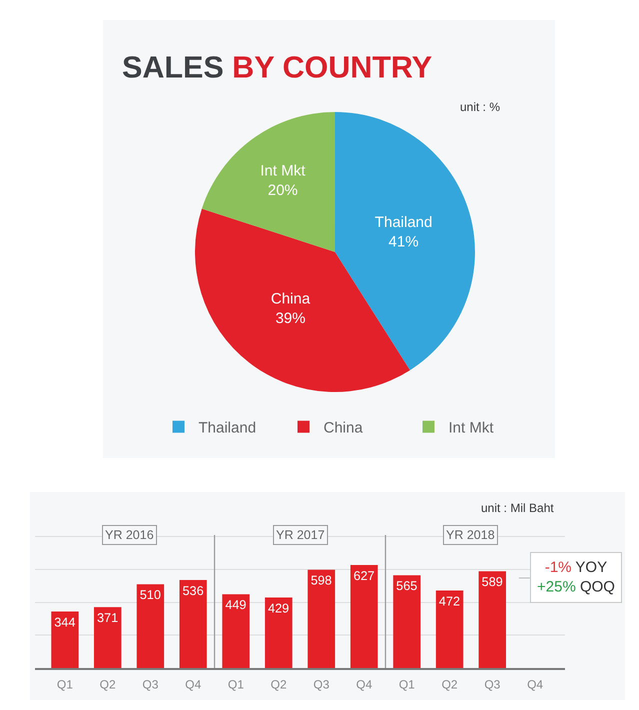 This screenshot has height=710, width=639. What do you see at coordinates (65, 622) in the screenshot?
I see `data-label: 344` at bounding box center [65, 622].